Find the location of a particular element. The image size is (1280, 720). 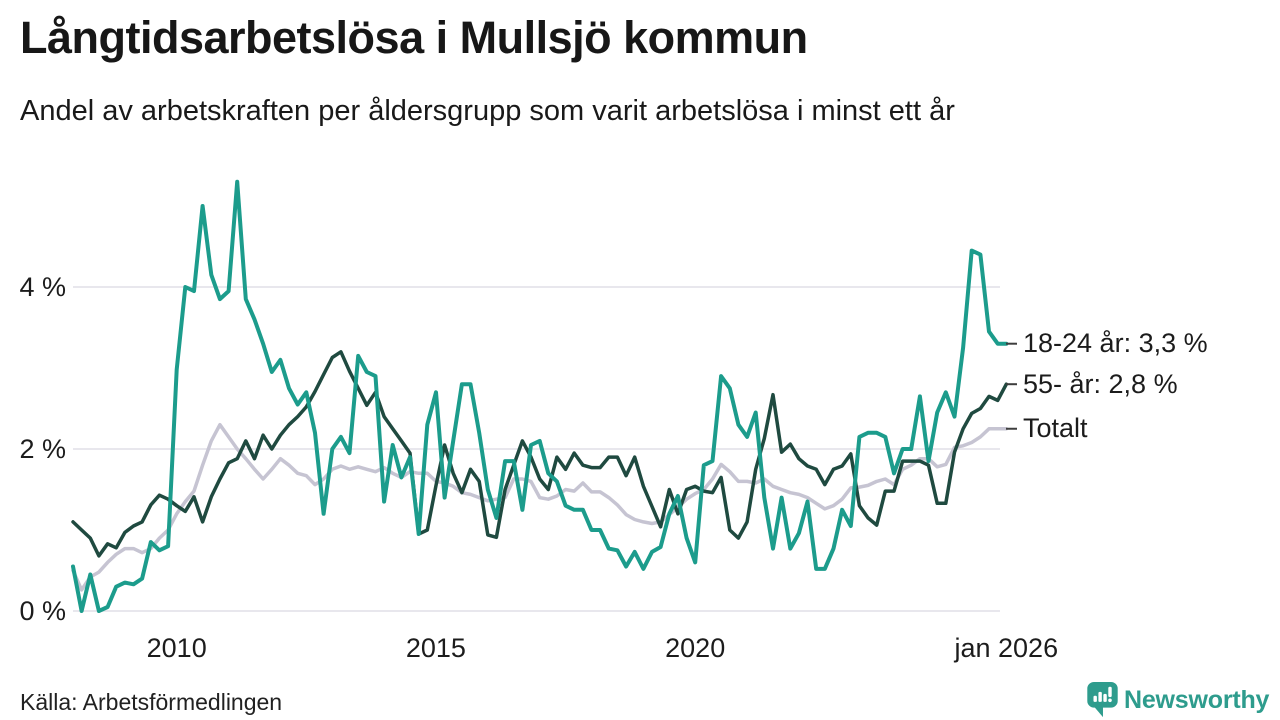

newsworthy-logo-text: Newsworthy is located at coordinates (1197, 700).